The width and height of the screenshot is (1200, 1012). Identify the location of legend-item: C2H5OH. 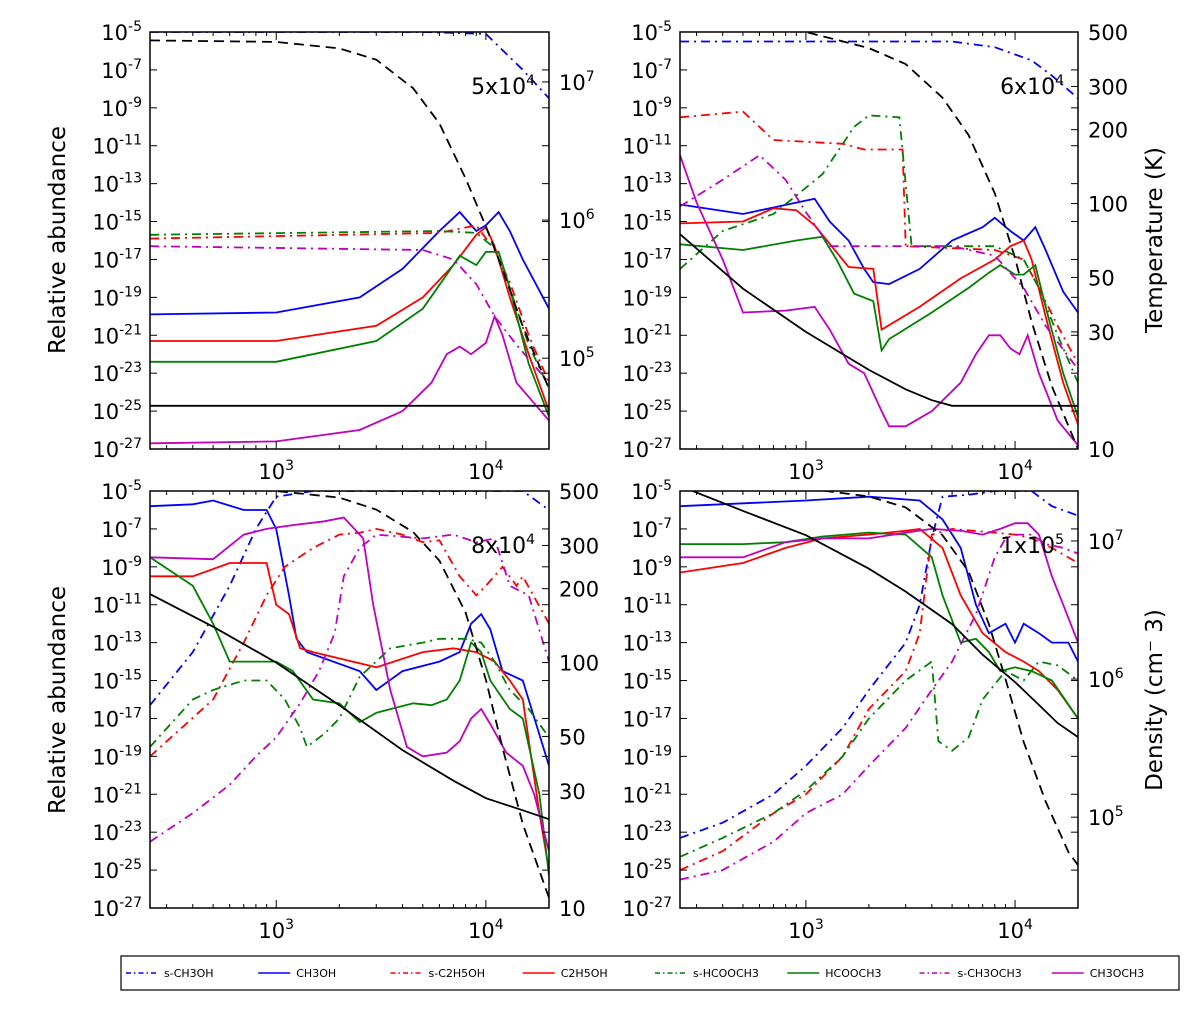
(565, 973).